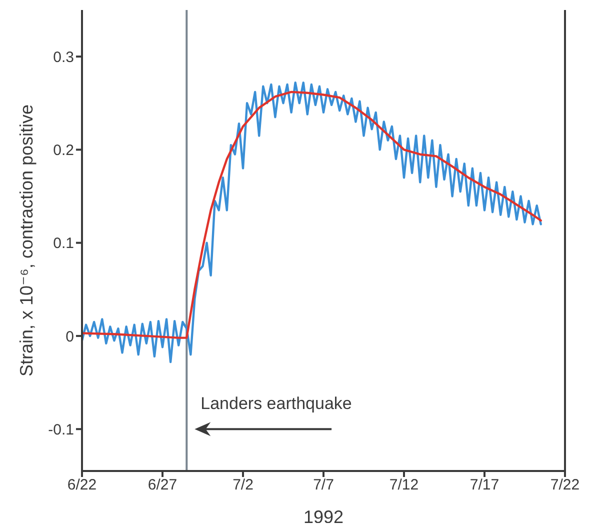 The width and height of the screenshot is (591, 532). I want to click on x-tick-label: 7/7, so click(323, 485).